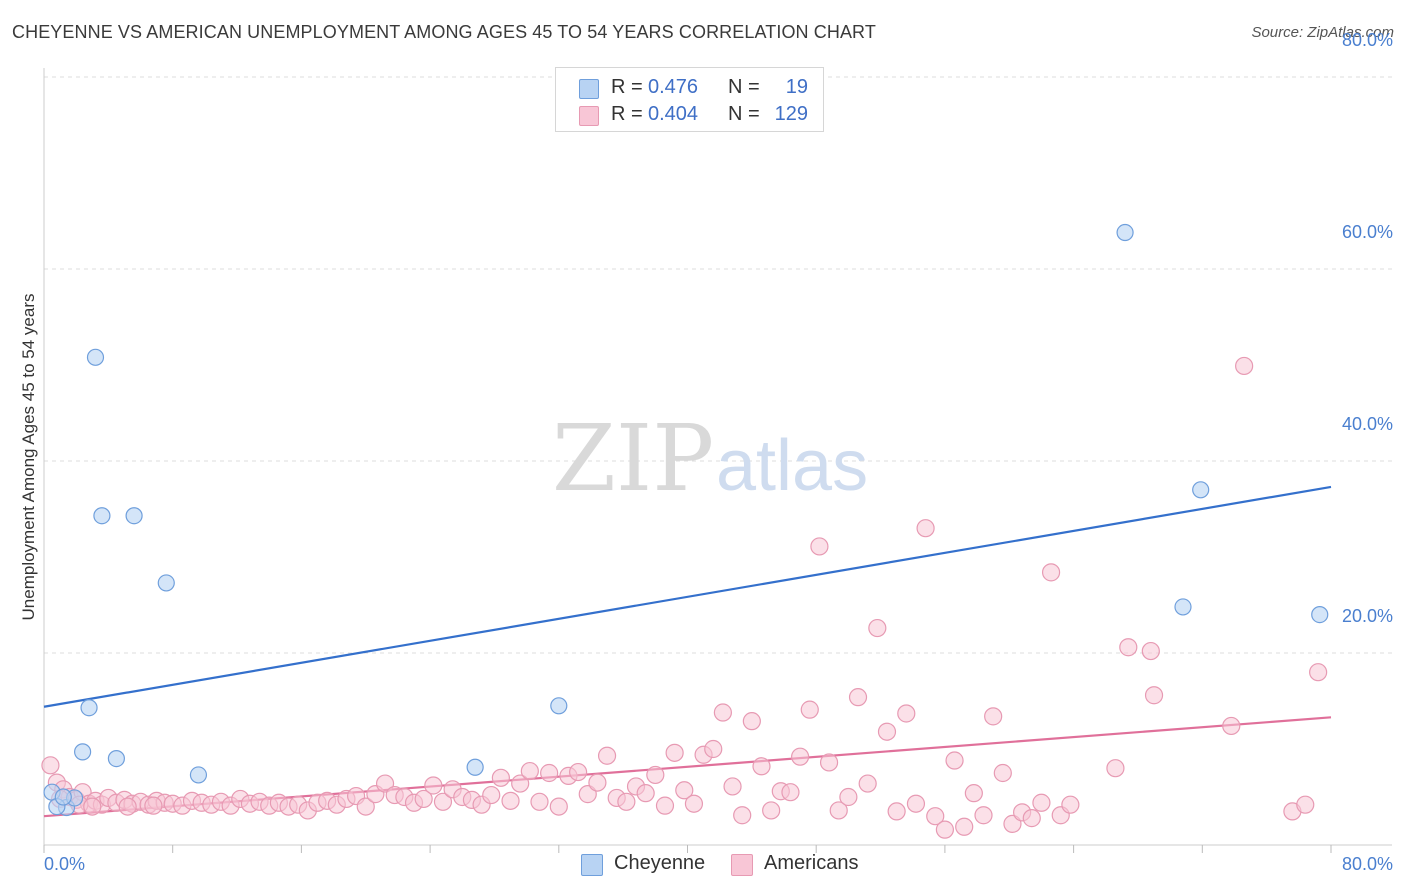 The height and width of the screenshot is (892, 1406). I want to click on r-label: R =, so click(627, 87).